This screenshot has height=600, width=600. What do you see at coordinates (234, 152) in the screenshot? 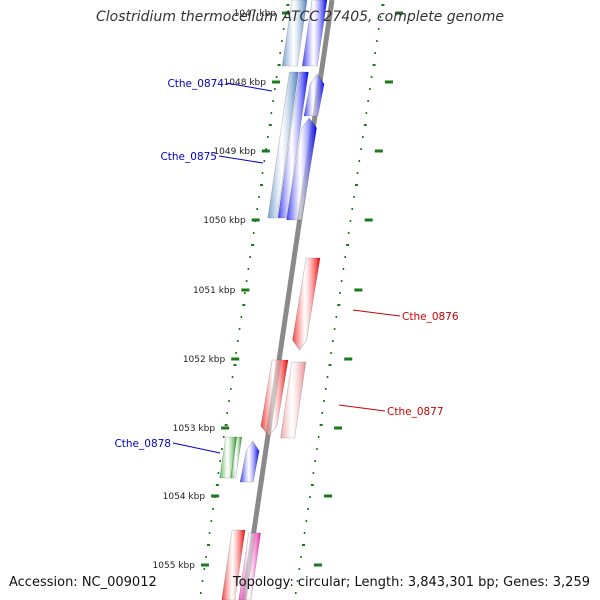
I see `kbp-label: 1049 kbp` at bounding box center [234, 152].